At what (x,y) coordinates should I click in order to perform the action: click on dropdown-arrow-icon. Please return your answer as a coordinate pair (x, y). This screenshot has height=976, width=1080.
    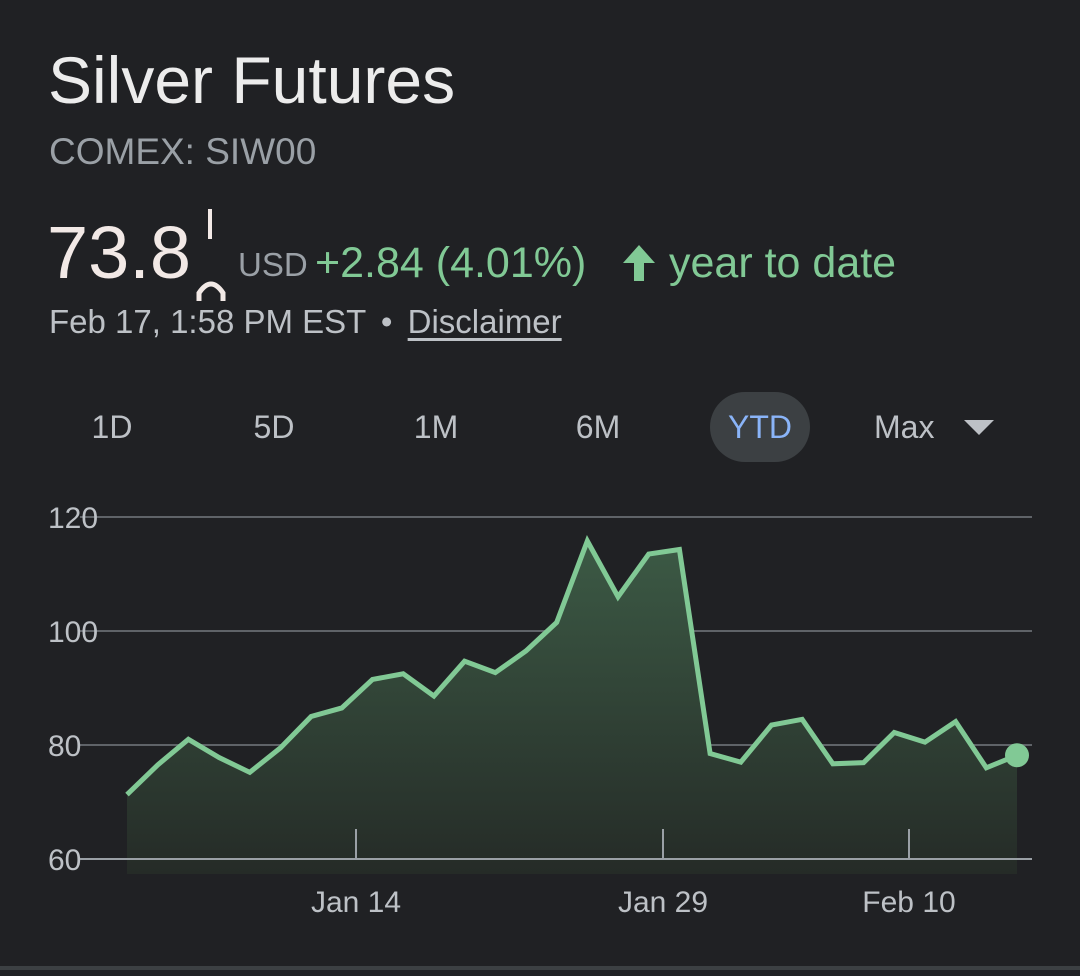
    Looking at the image, I should click on (979, 428).